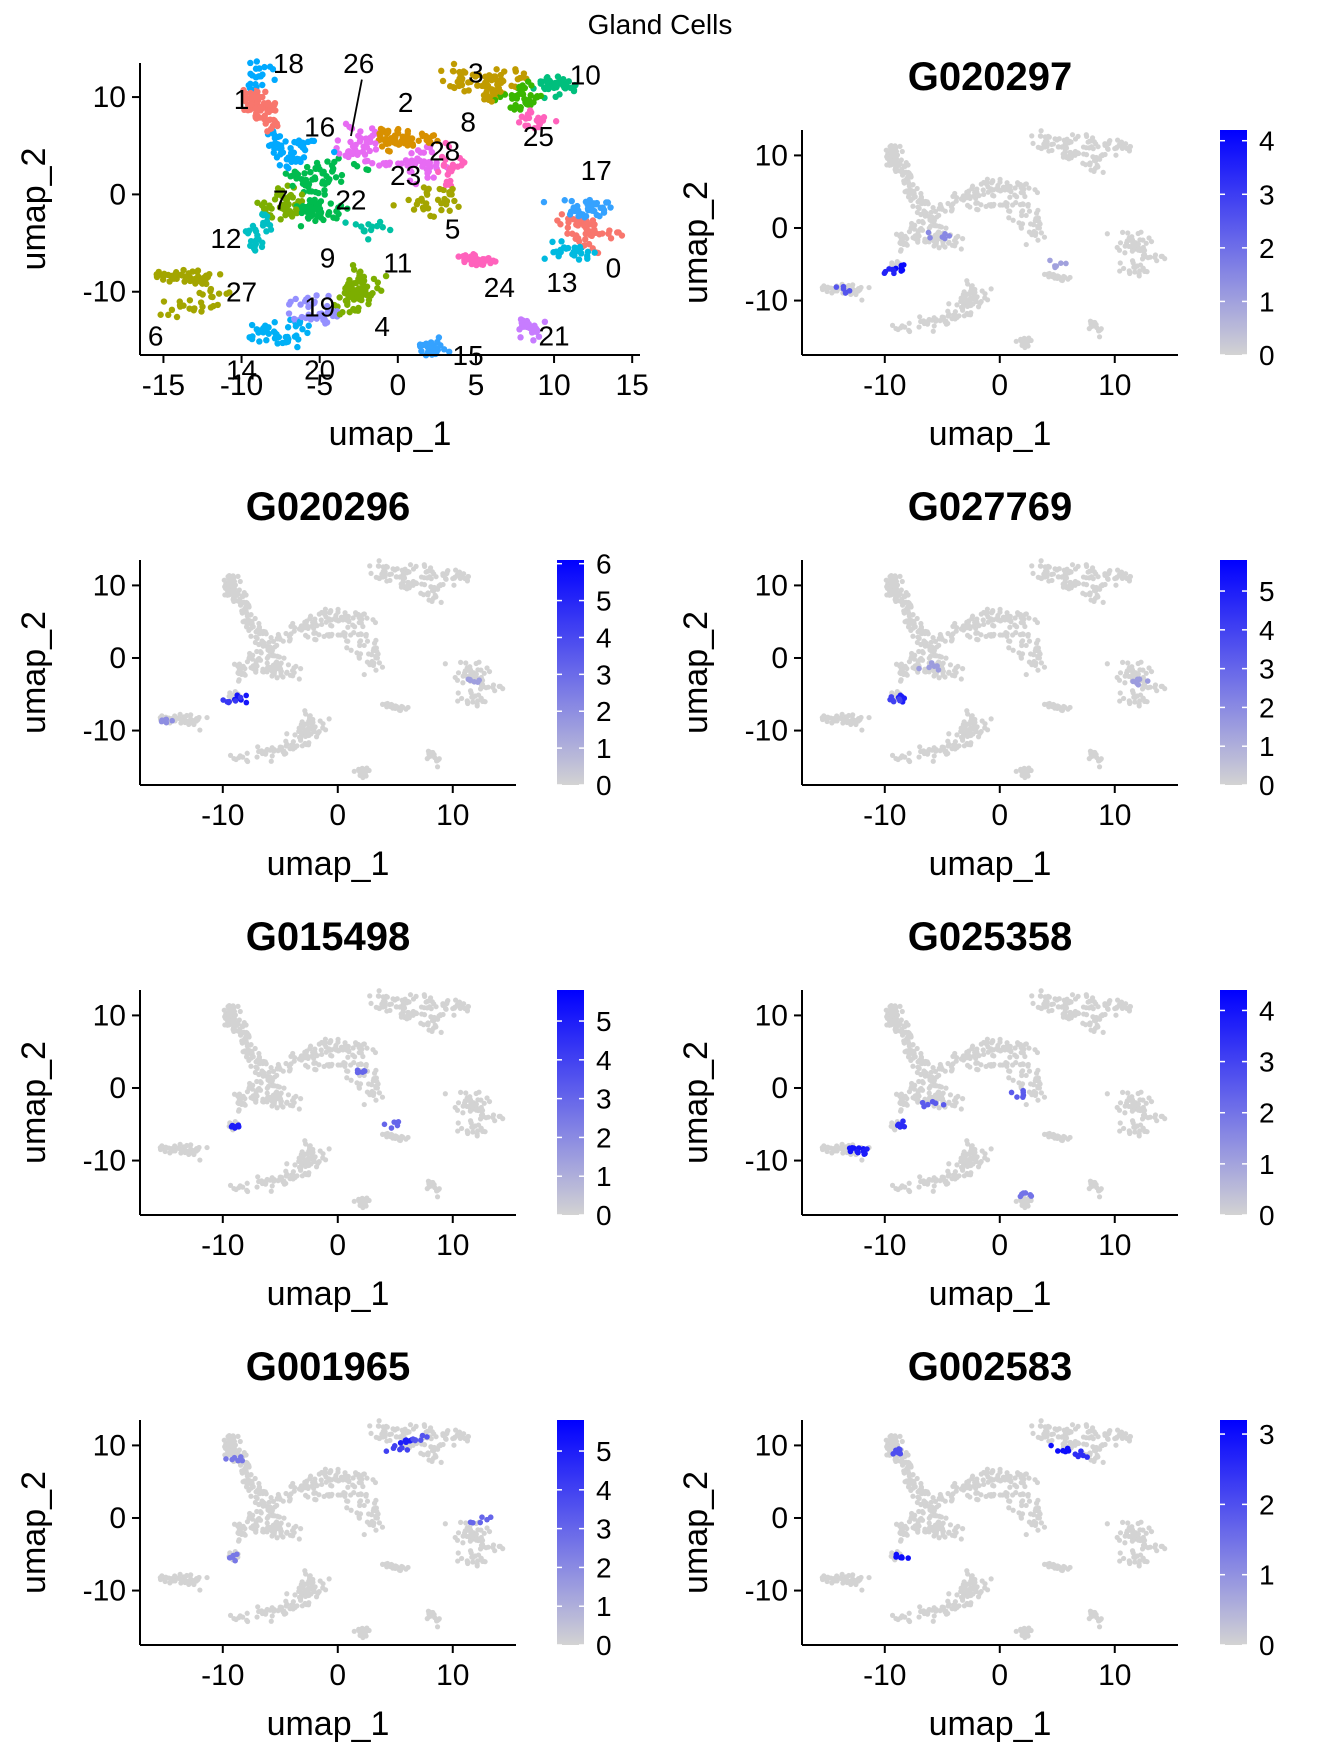  What do you see at coordinates (319, 370) in the screenshot?
I see `cluster-label: 20` at bounding box center [319, 370].